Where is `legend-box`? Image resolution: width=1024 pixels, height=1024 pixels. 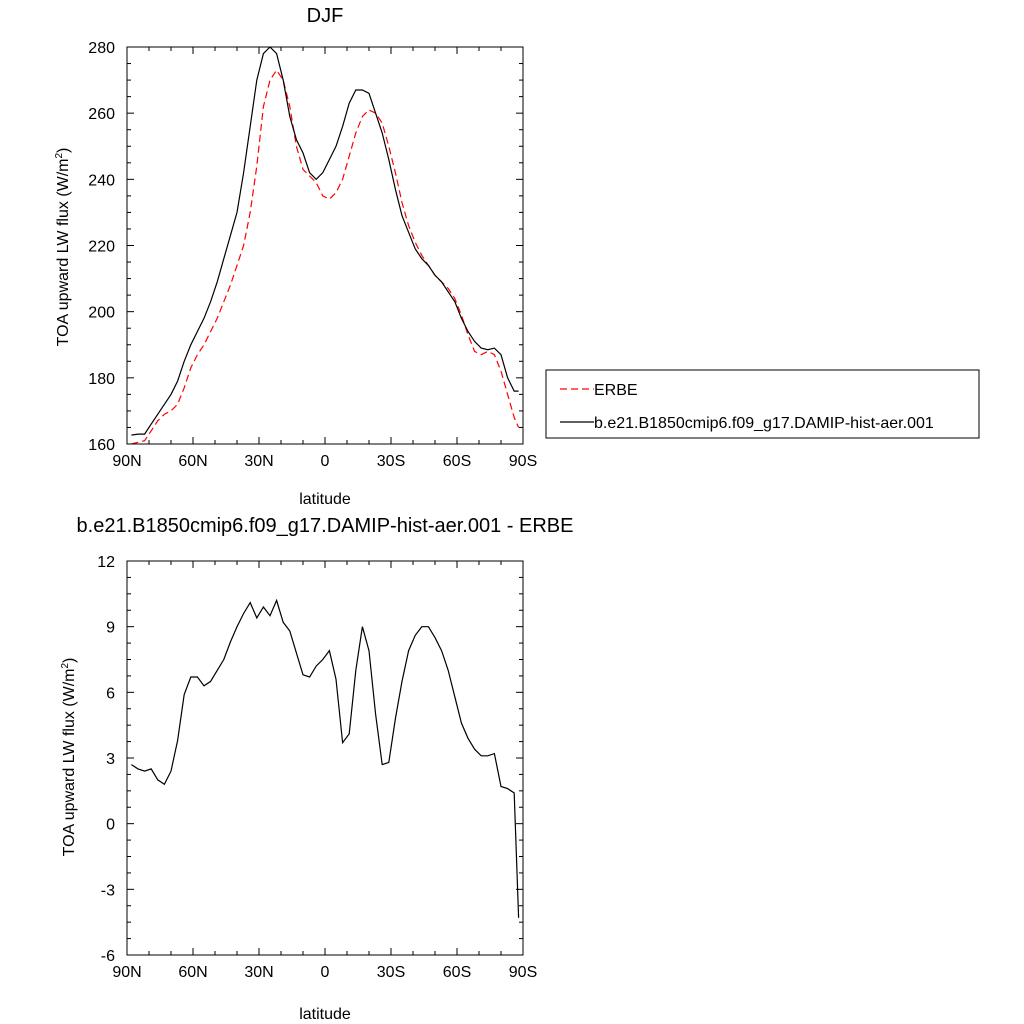
legend-box is located at coordinates (762, 404).